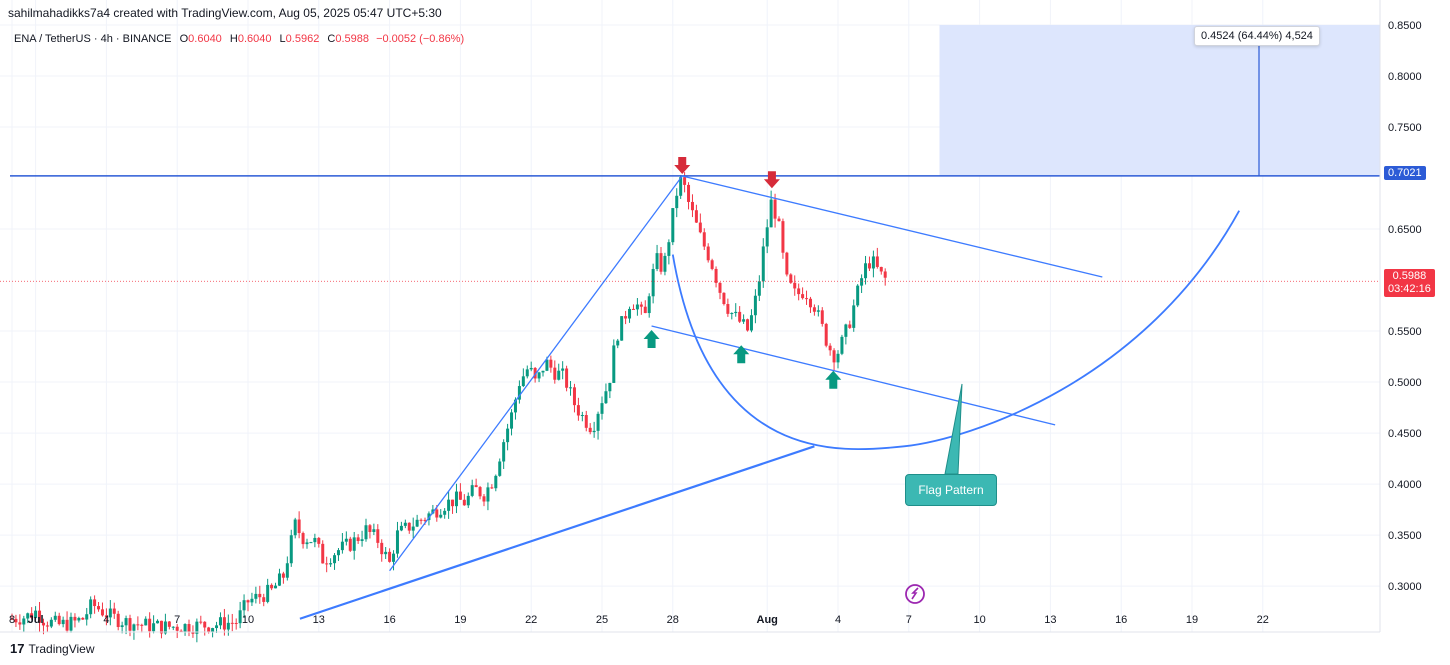 Image resolution: width=1450 pixels, height=665 pixels. What do you see at coordinates (61, 648) in the screenshot?
I see `footer-brand-label: TradingView` at bounding box center [61, 648].